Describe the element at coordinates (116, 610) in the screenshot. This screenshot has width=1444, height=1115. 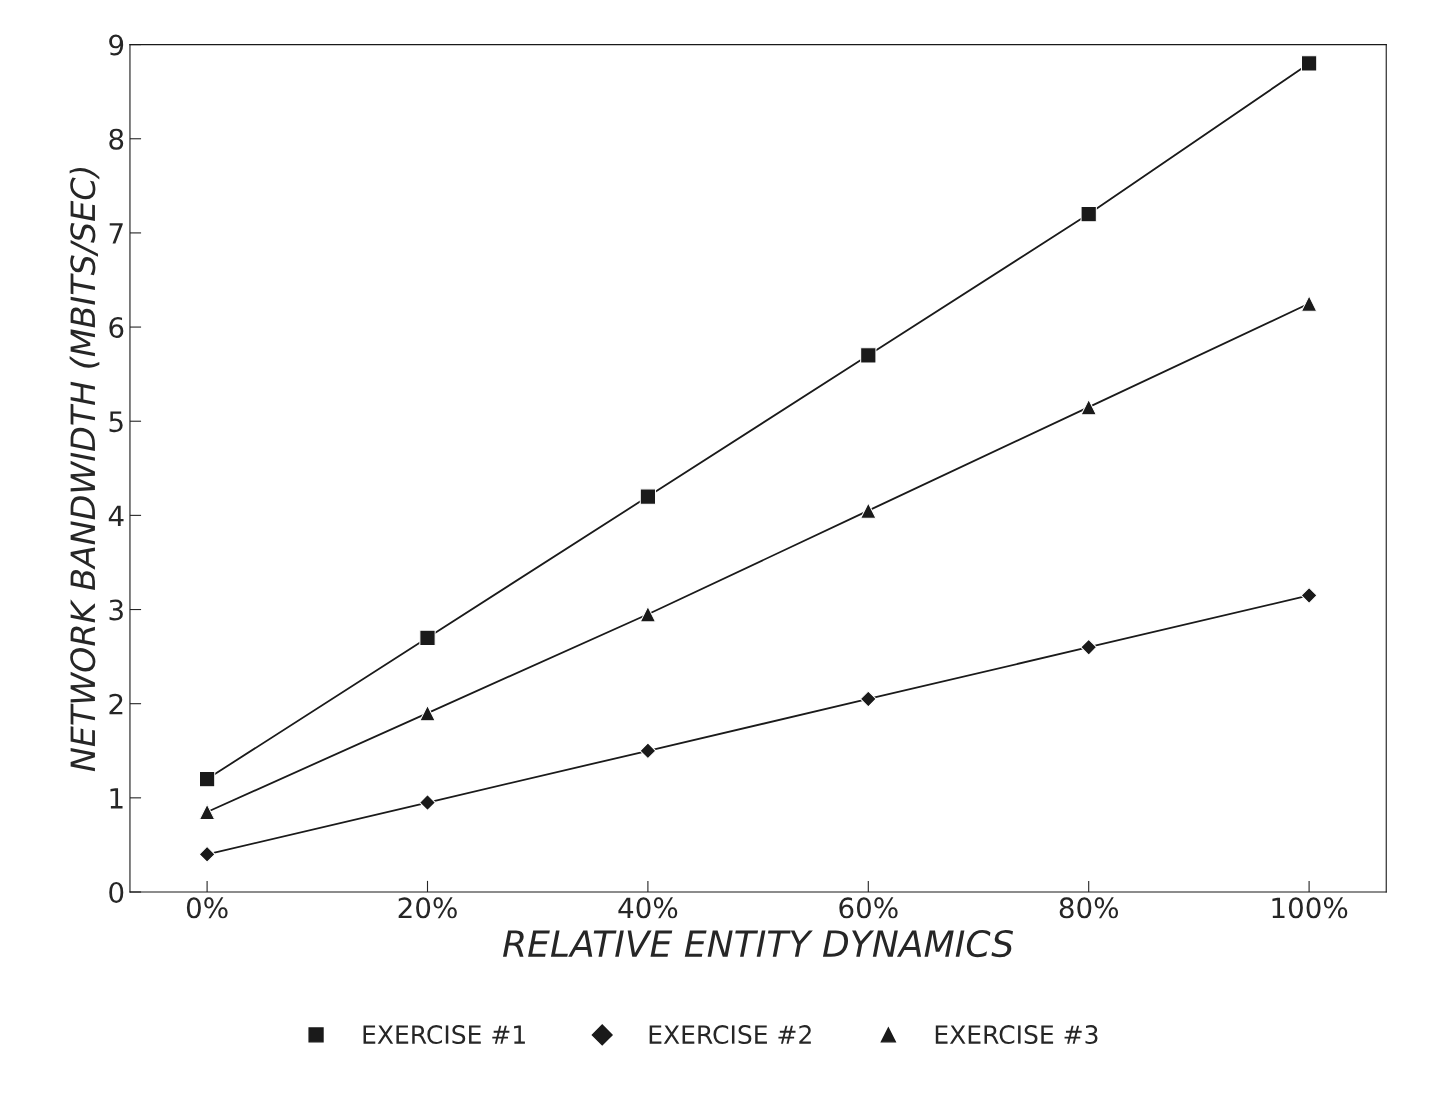
I see `y-tick-label: 3` at that location.